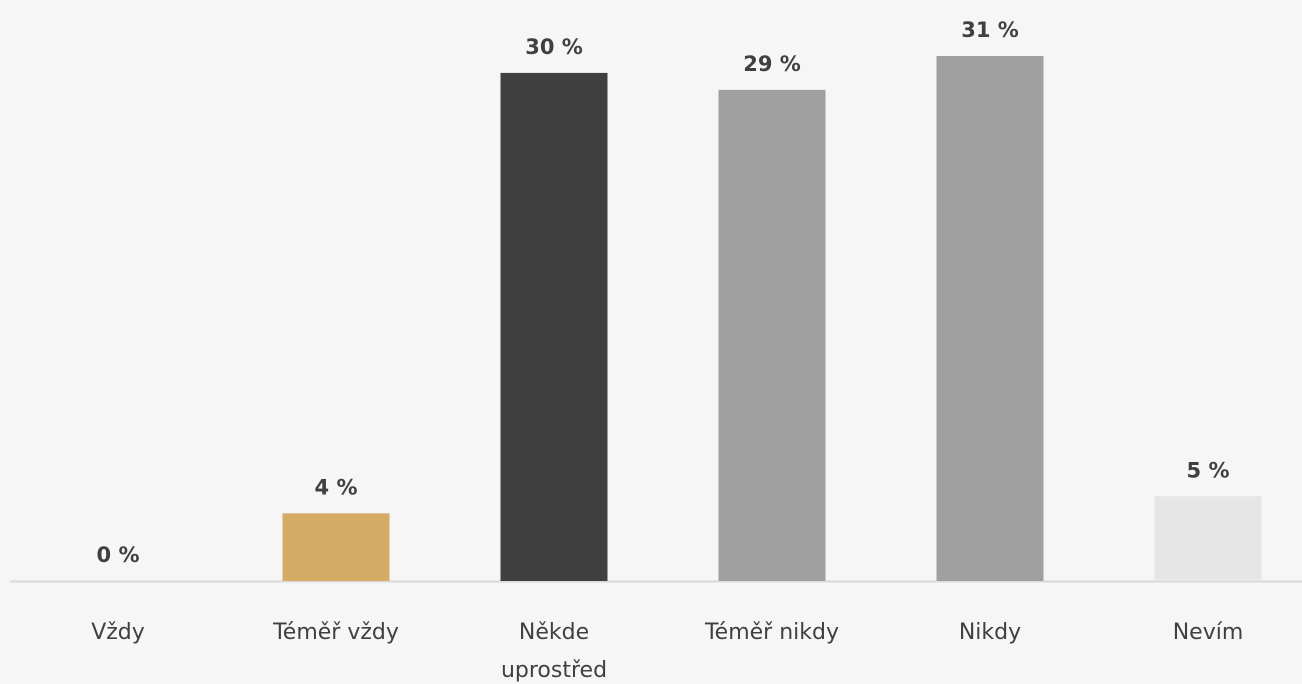  What do you see at coordinates (554, 651) in the screenshot?
I see `category-label-2: Někde uprostřed` at bounding box center [554, 651].